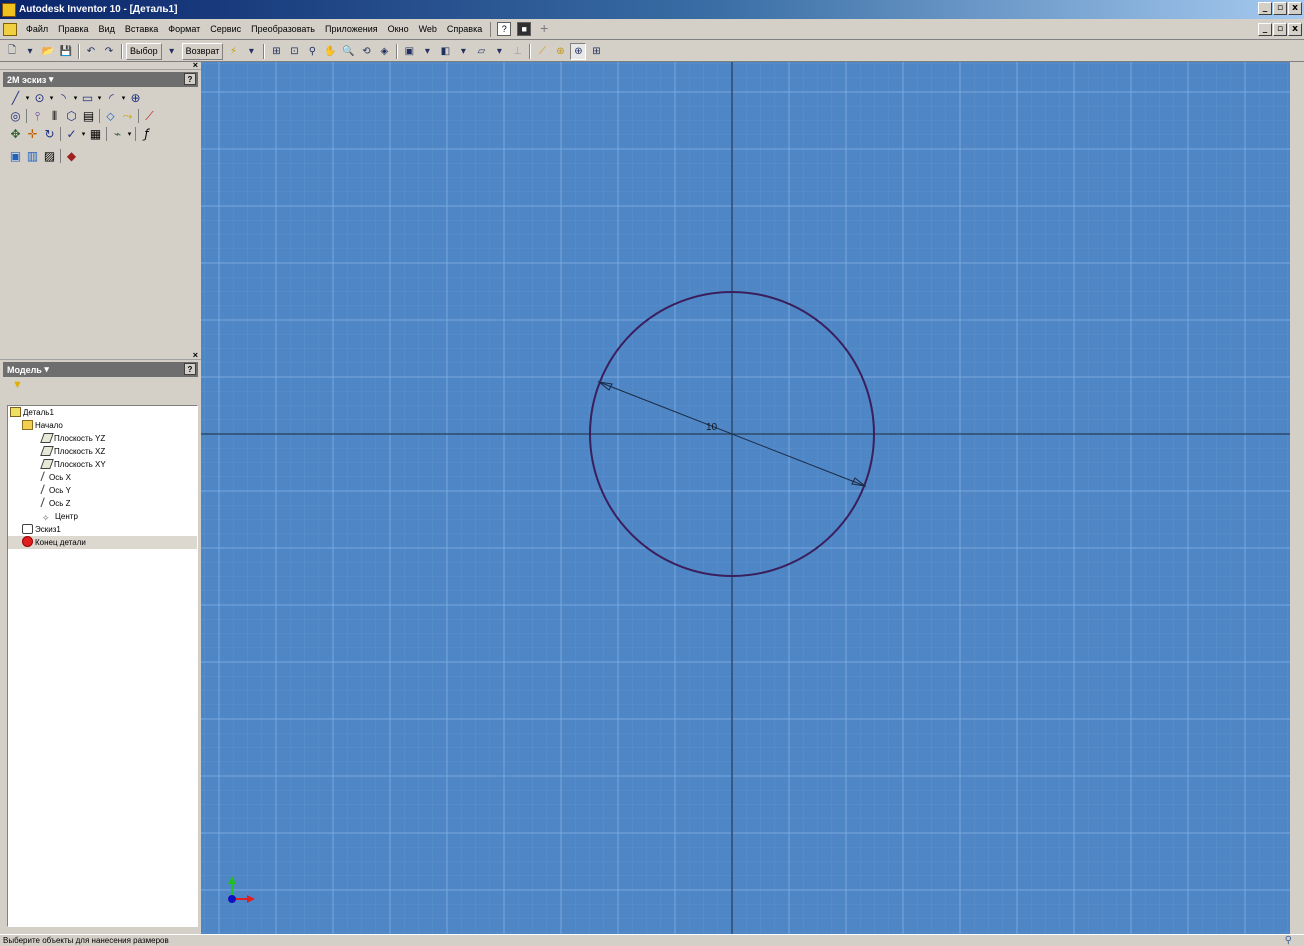 Image resolution: width=1304 pixels, height=946 pixels. I want to click on function-tool-icon: ƒ, so click(146, 134).